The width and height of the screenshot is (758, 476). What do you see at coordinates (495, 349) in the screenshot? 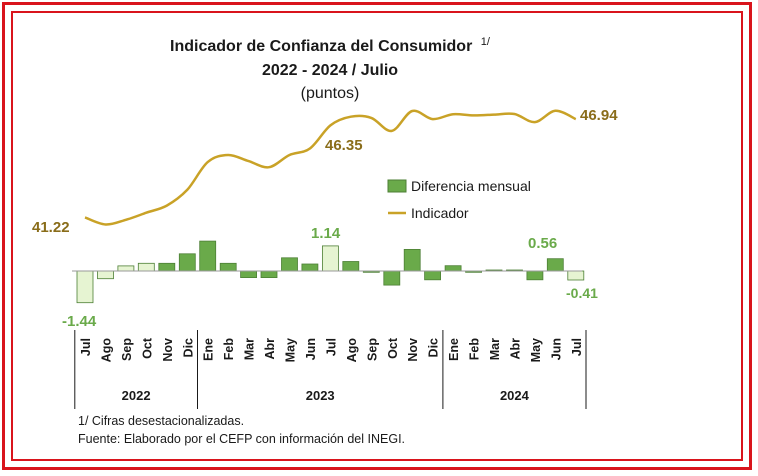
I see `tick-label-20: Mar` at bounding box center [495, 349].